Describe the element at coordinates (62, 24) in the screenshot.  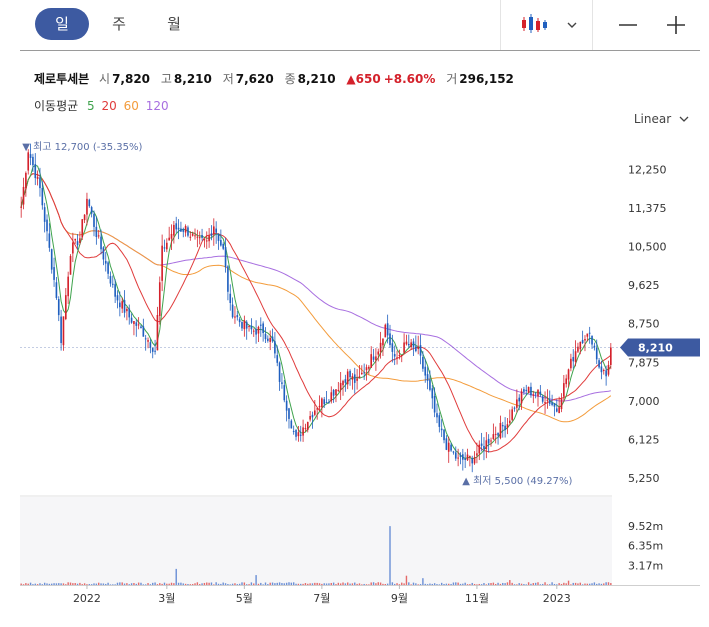
I see `tab-daily: 일` at that location.